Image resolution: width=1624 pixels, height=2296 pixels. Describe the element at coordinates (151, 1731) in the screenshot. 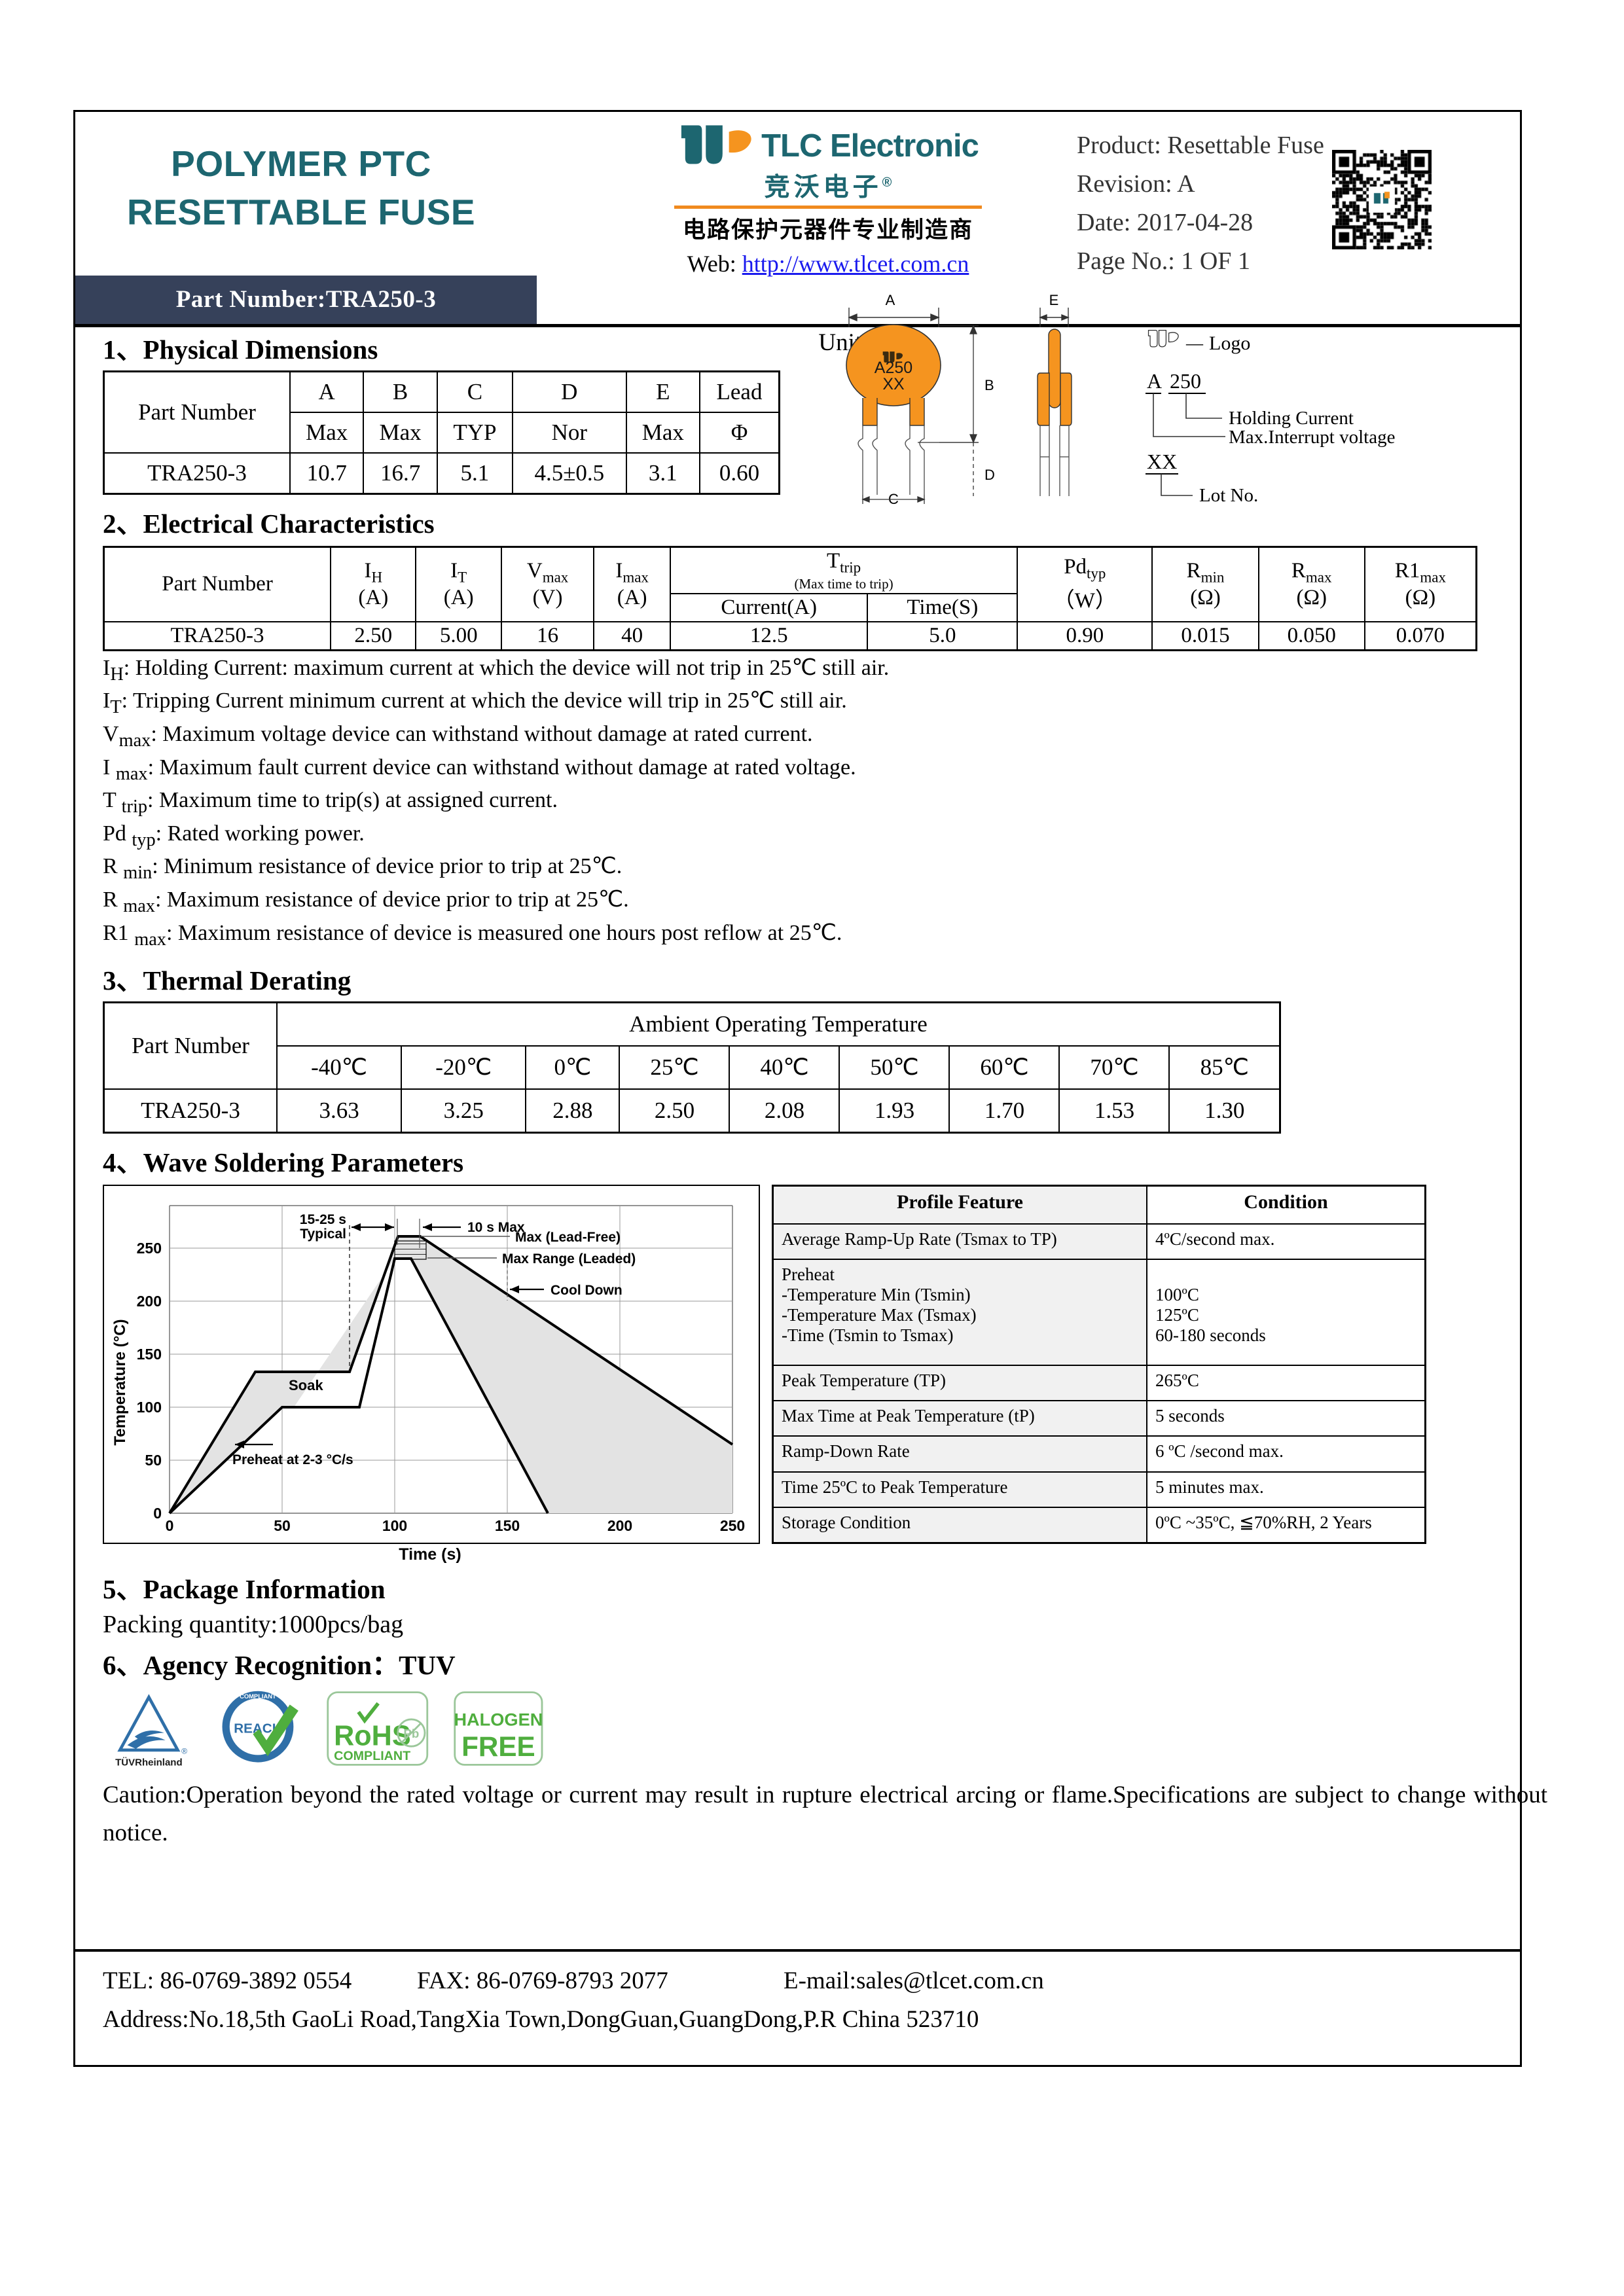

I see `tuv-rheinland-icon: ® TÜVRheinland` at that location.